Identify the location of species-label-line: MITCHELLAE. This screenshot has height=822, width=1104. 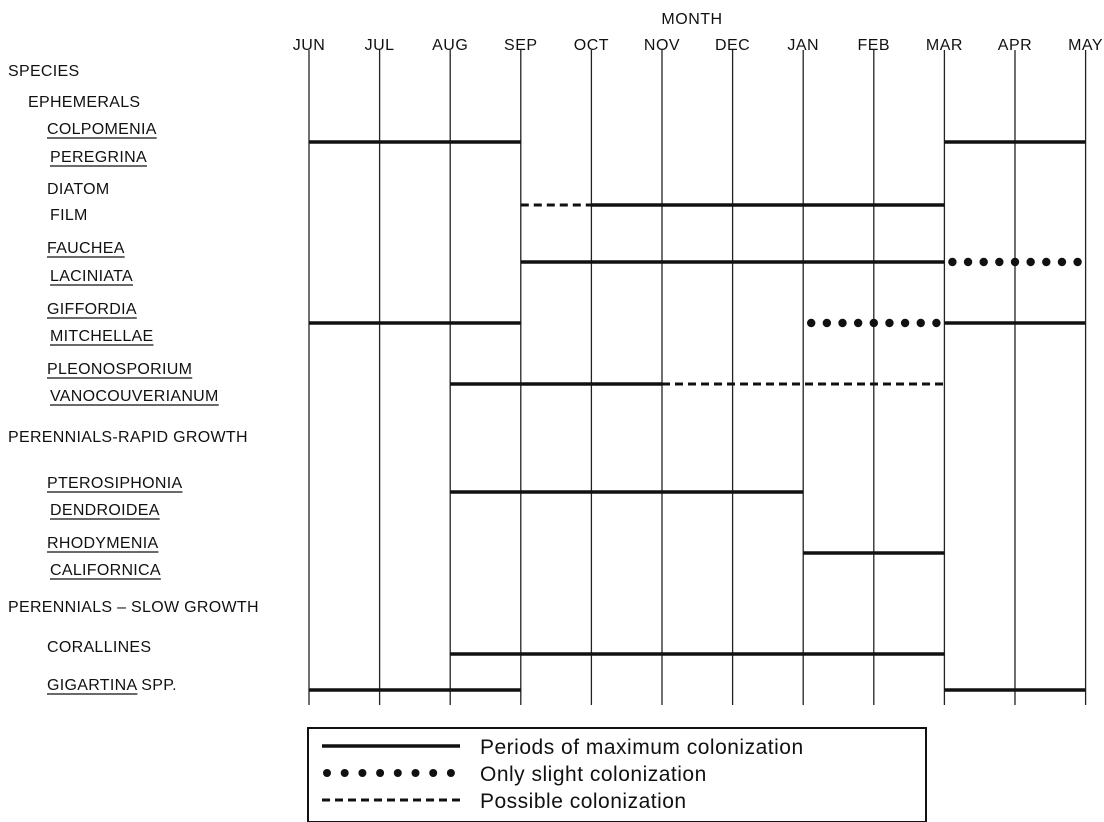
(101, 336).